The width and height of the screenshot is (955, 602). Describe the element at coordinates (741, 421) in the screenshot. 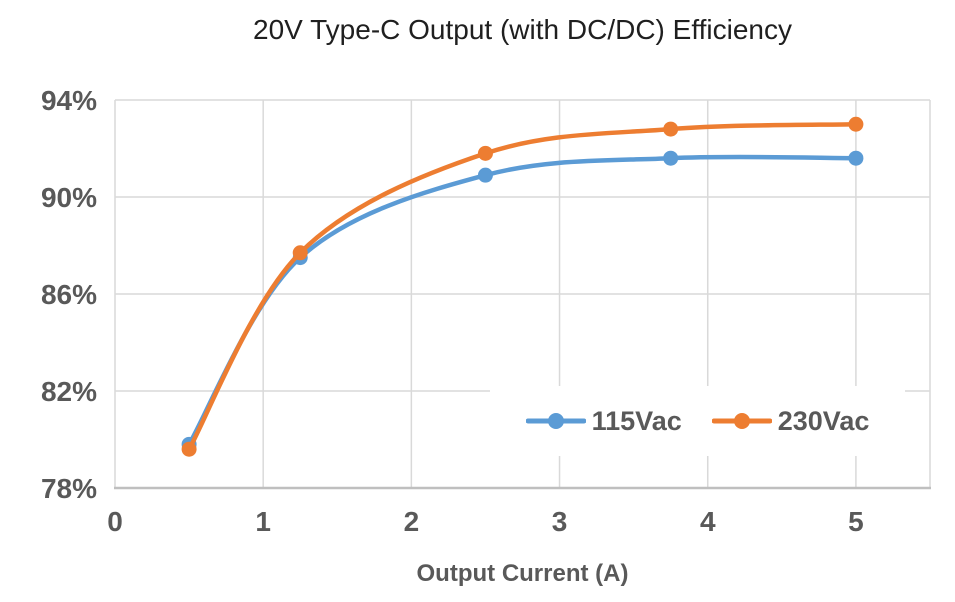

I see `legend-marker-230vac` at that location.